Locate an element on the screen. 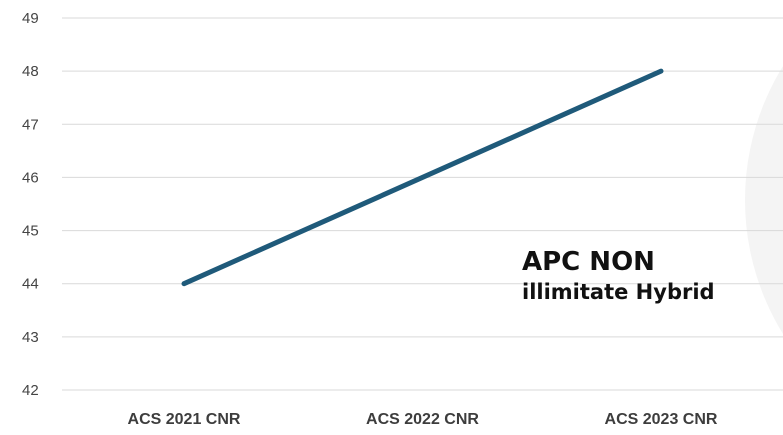  y-axis-ticks: 42 43 44 45 46 47 48 49 is located at coordinates (30, 204).